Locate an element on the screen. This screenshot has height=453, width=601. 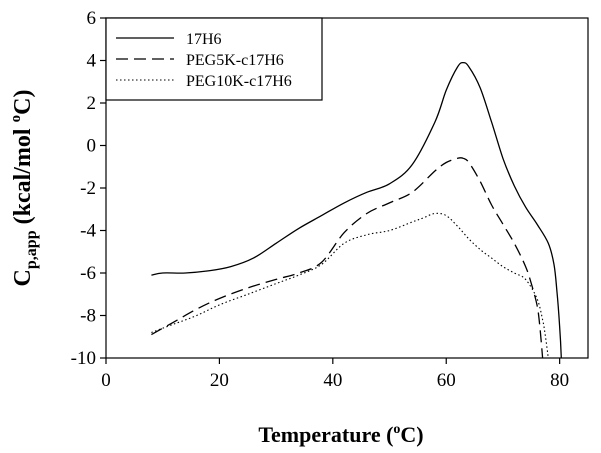
y-axis-title-sub: p,app is located at coordinates (31, 249).